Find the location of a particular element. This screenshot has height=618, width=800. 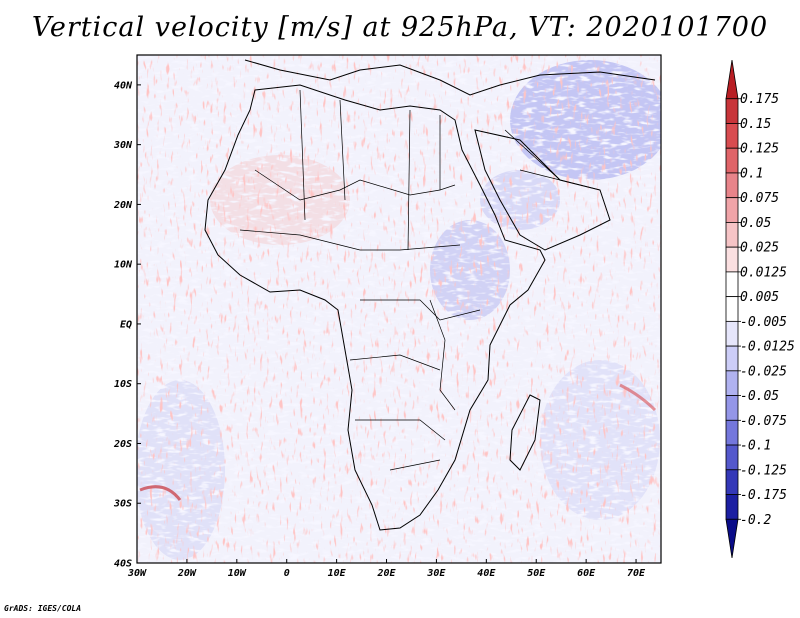

arabia-outline is located at coordinates (542, 190).